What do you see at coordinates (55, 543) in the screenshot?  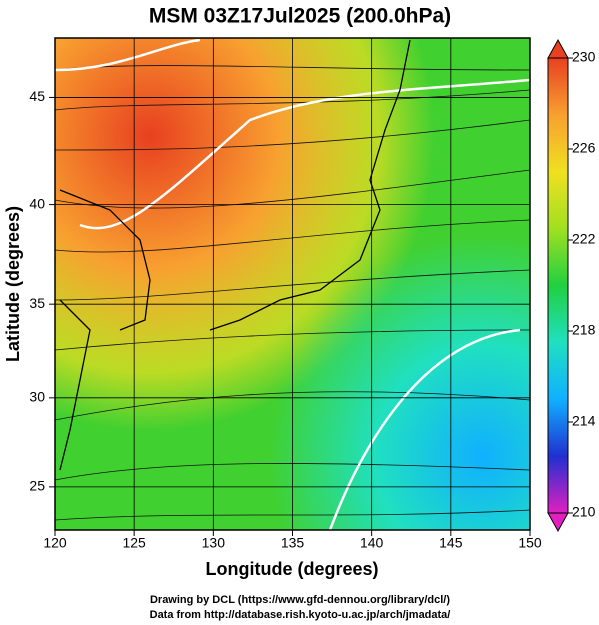 I see `x-tick-label: 120` at bounding box center [55, 543].